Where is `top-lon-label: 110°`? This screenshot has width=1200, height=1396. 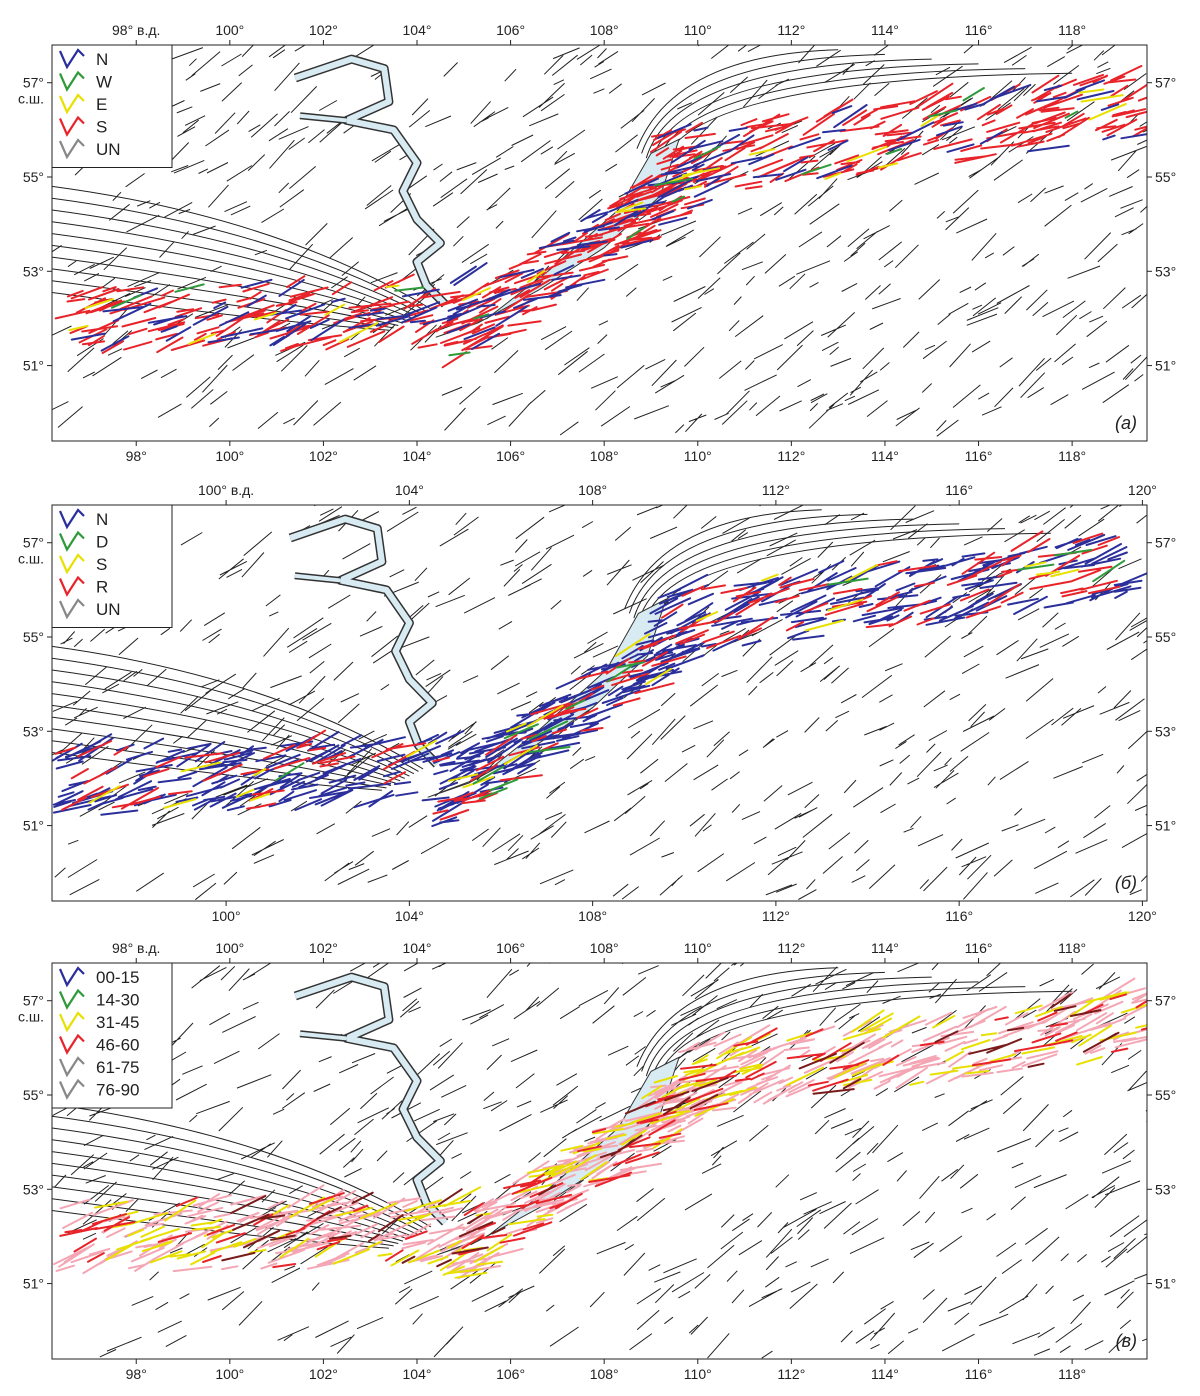
top-lon-label: 110° is located at coordinates (698, 30).